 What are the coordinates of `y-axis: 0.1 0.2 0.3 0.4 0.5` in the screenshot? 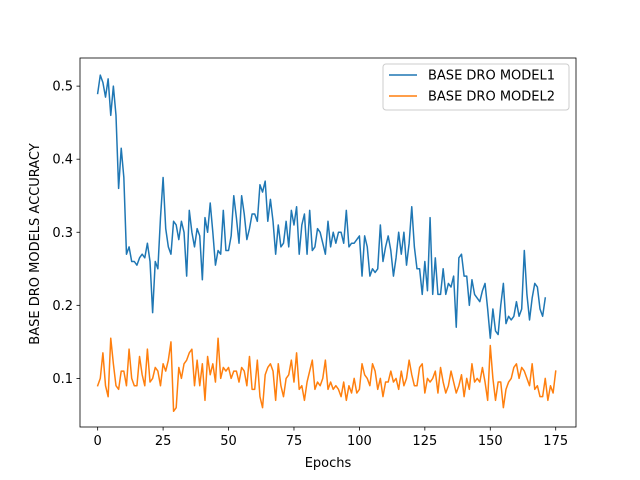 It's located at (66, 233).